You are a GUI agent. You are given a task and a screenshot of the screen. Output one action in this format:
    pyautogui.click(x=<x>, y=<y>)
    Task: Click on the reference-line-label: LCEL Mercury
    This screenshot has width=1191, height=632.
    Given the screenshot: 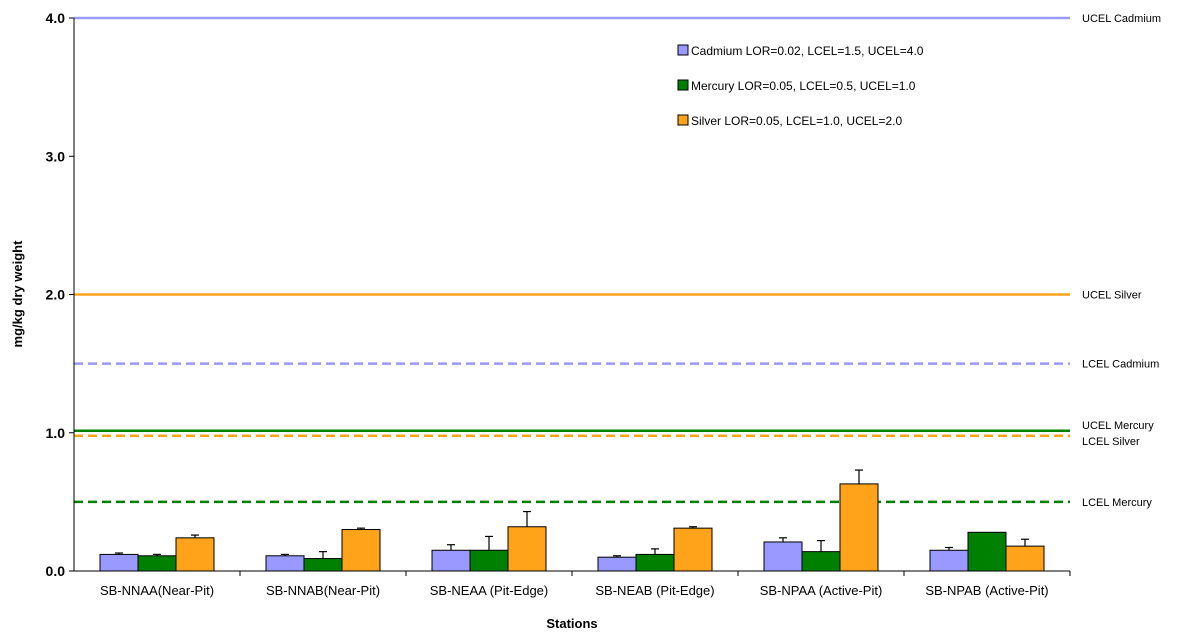 What is the action you would take?
    pyautogui.click(x=1117, y=503)
    